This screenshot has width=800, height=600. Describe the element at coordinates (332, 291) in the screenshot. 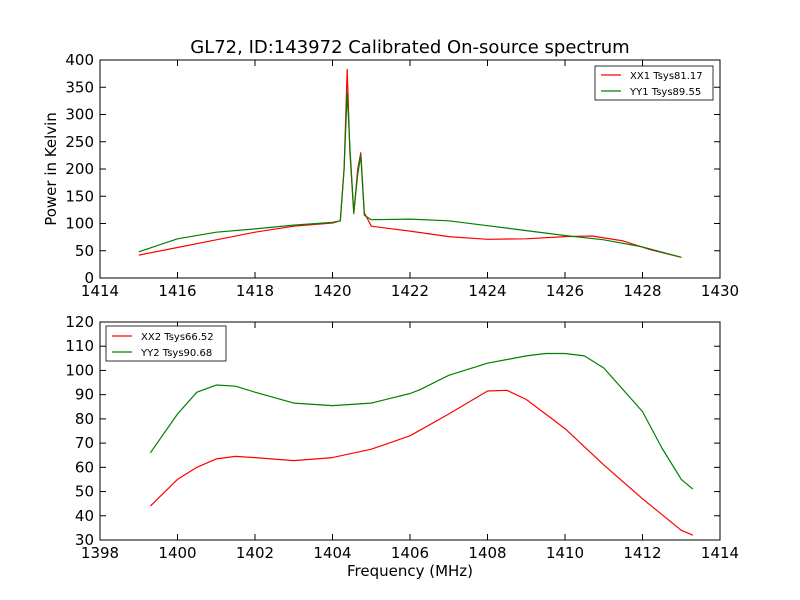

I see `x-tick-label: 1420` at that location.